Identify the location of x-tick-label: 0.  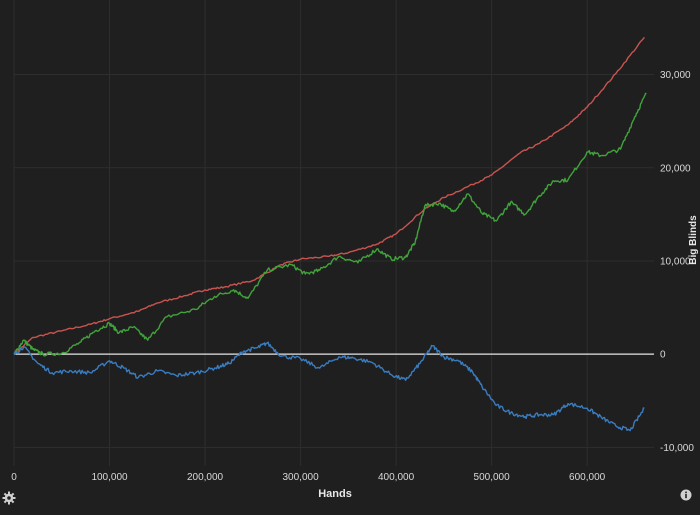
(14, 477).